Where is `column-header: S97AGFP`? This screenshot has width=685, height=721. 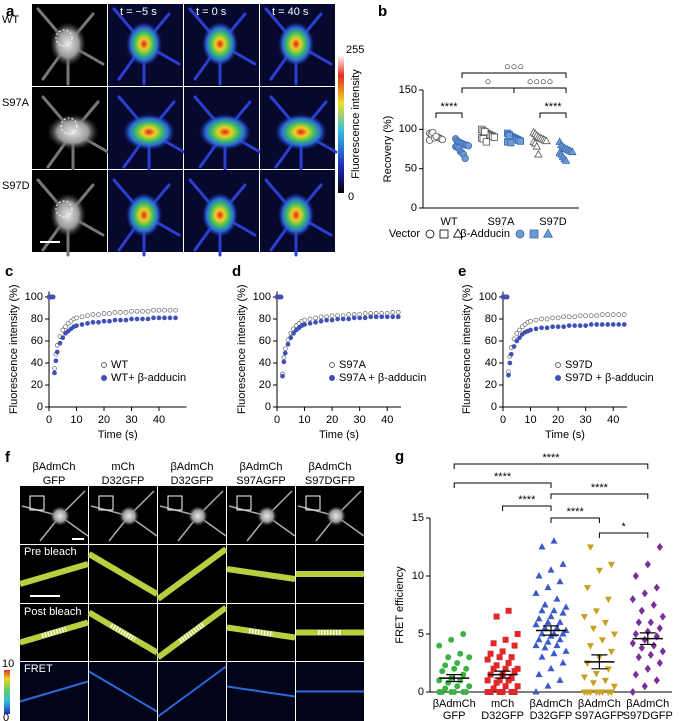 column-header: S97AGFP is located at coordinates (261, 481).